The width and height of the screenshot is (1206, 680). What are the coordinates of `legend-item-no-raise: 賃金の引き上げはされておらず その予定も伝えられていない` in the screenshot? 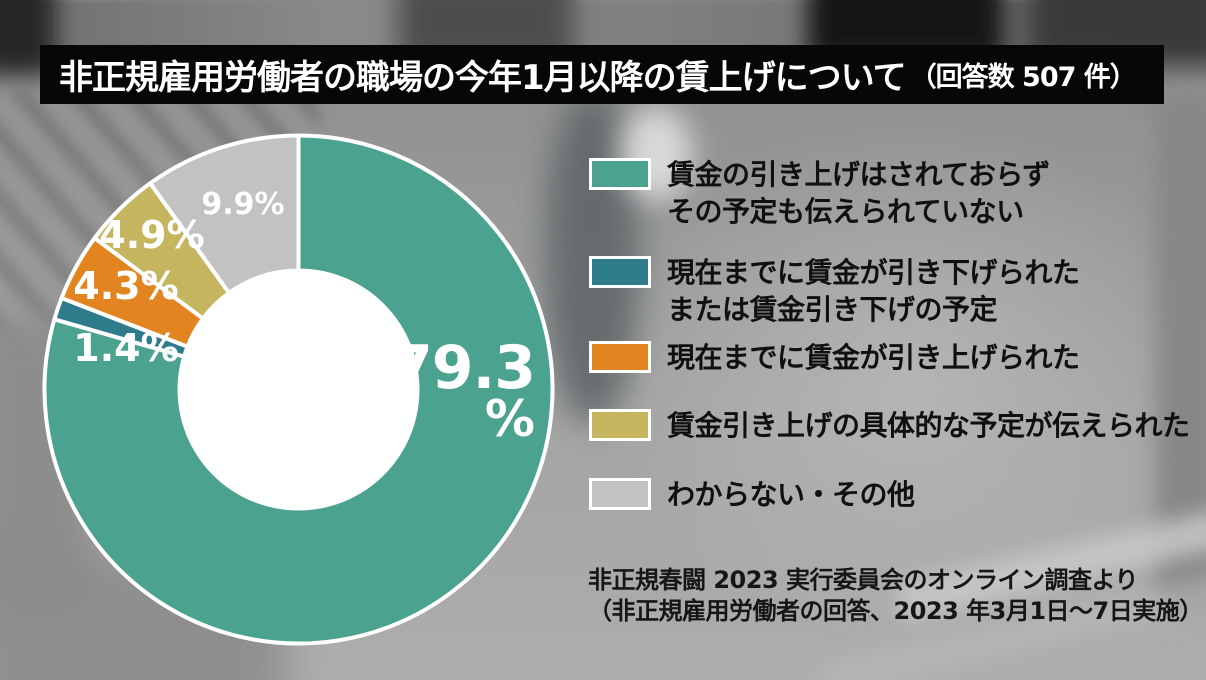 It's located at (819, 193).